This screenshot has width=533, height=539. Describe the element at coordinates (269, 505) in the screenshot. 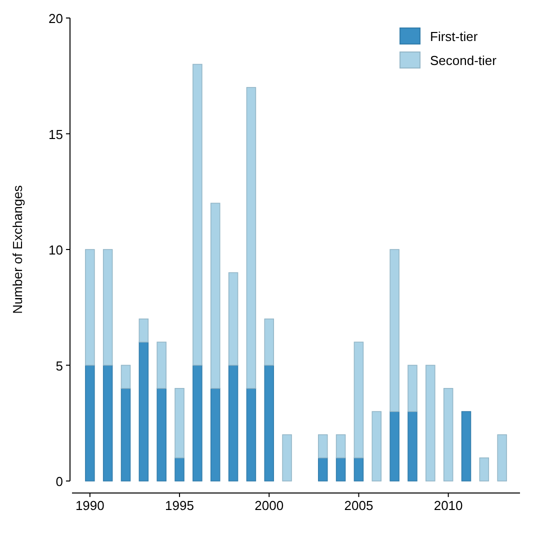

I see `x-tick-label: 2000` at that location.